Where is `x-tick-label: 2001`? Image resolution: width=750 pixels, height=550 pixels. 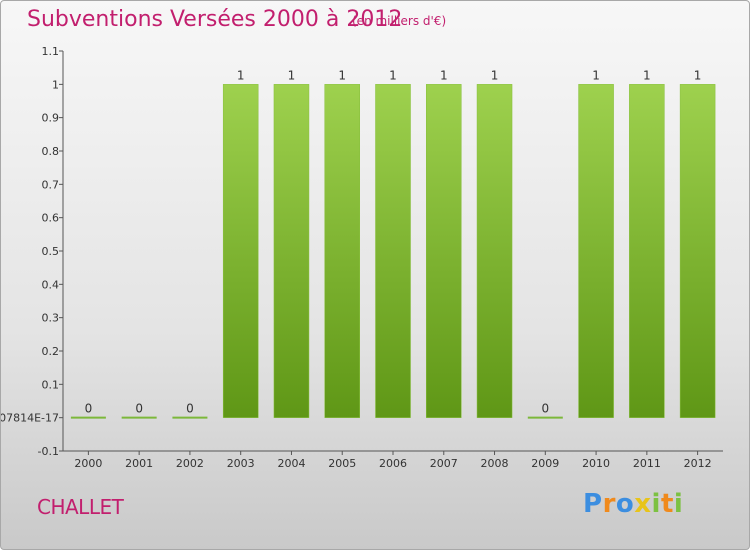 x-tick-label: 2001 is located at coordinates (139, 463).